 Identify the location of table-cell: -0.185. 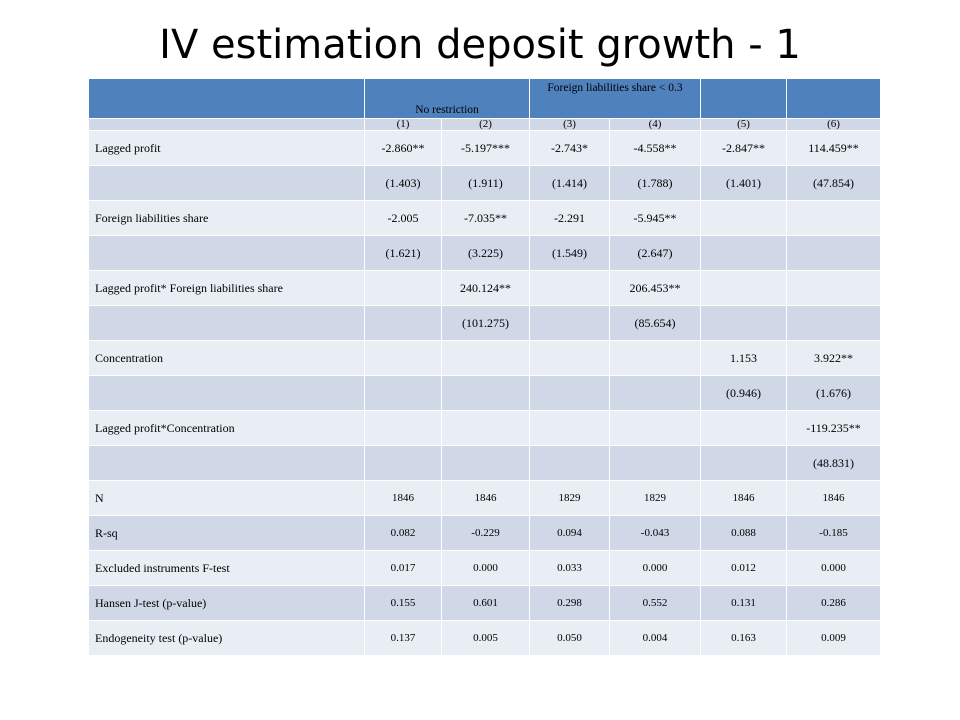
(834, 533).